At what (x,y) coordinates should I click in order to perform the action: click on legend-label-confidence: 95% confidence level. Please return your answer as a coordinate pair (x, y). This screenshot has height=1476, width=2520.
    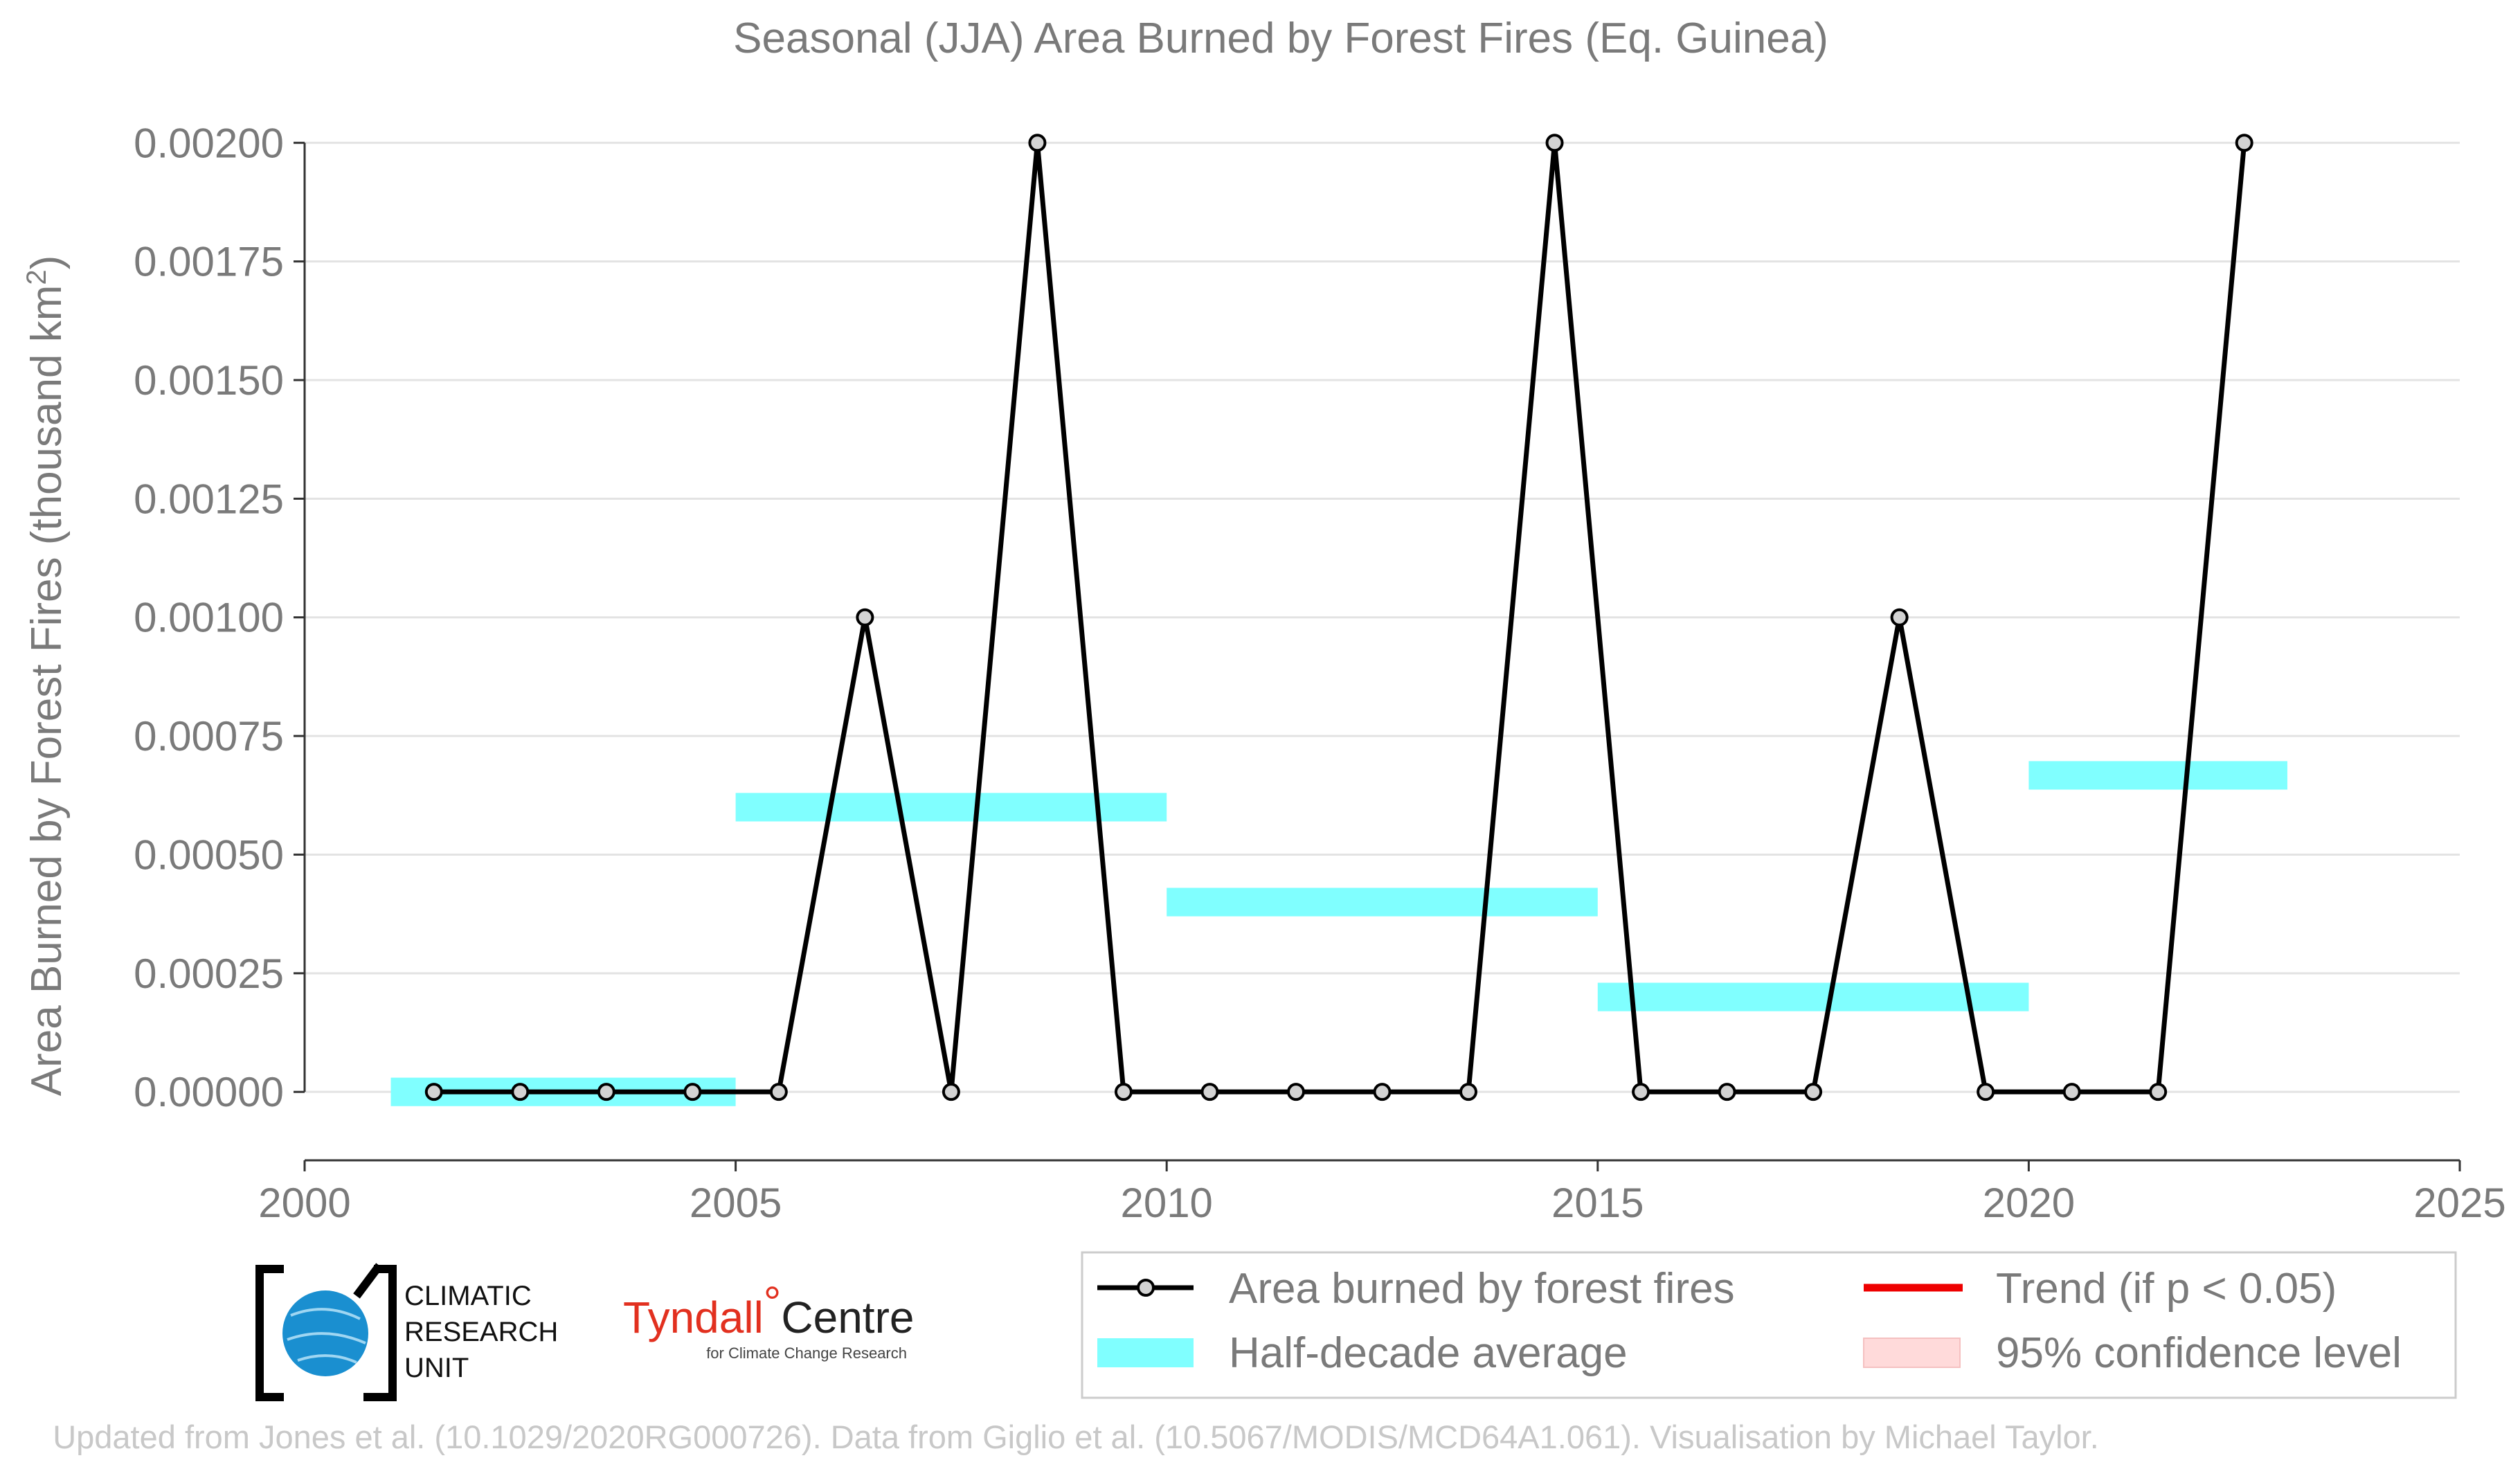
    Looking at the image, I should click on (2199, 1353).